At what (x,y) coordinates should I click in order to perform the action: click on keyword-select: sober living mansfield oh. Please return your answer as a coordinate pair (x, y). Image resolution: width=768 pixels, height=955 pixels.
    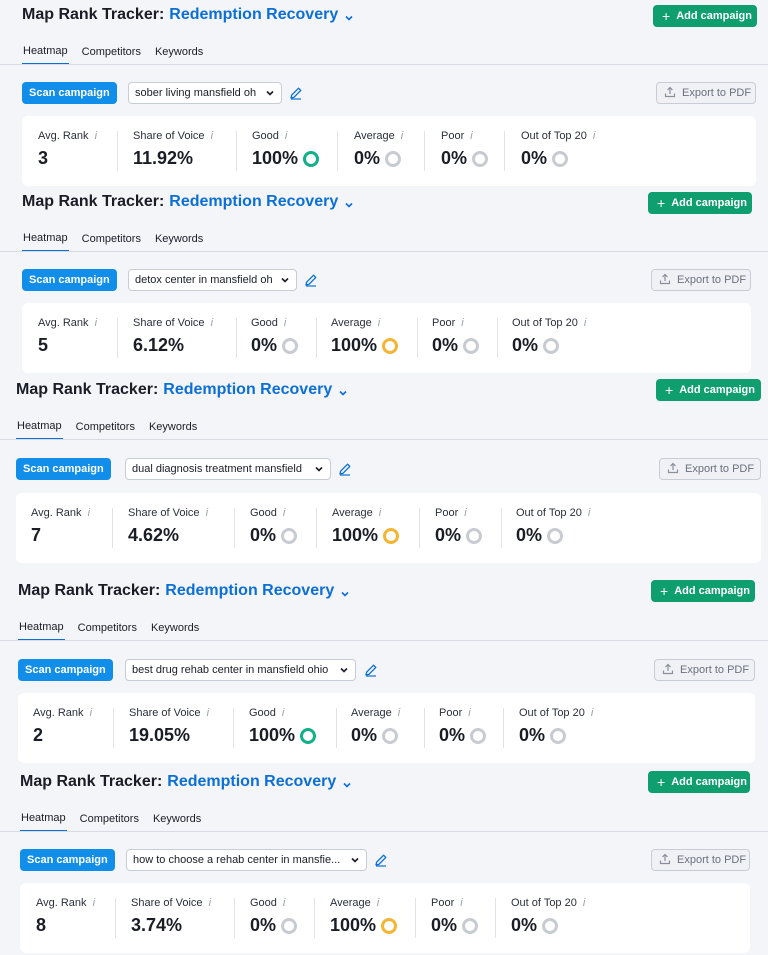
    Looking at the image, I should click on (205, 93).